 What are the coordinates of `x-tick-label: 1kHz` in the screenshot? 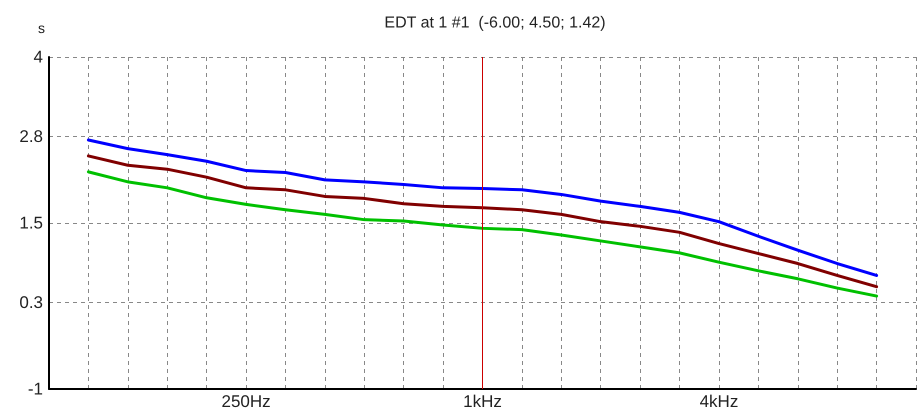 It's located at (482, 401).